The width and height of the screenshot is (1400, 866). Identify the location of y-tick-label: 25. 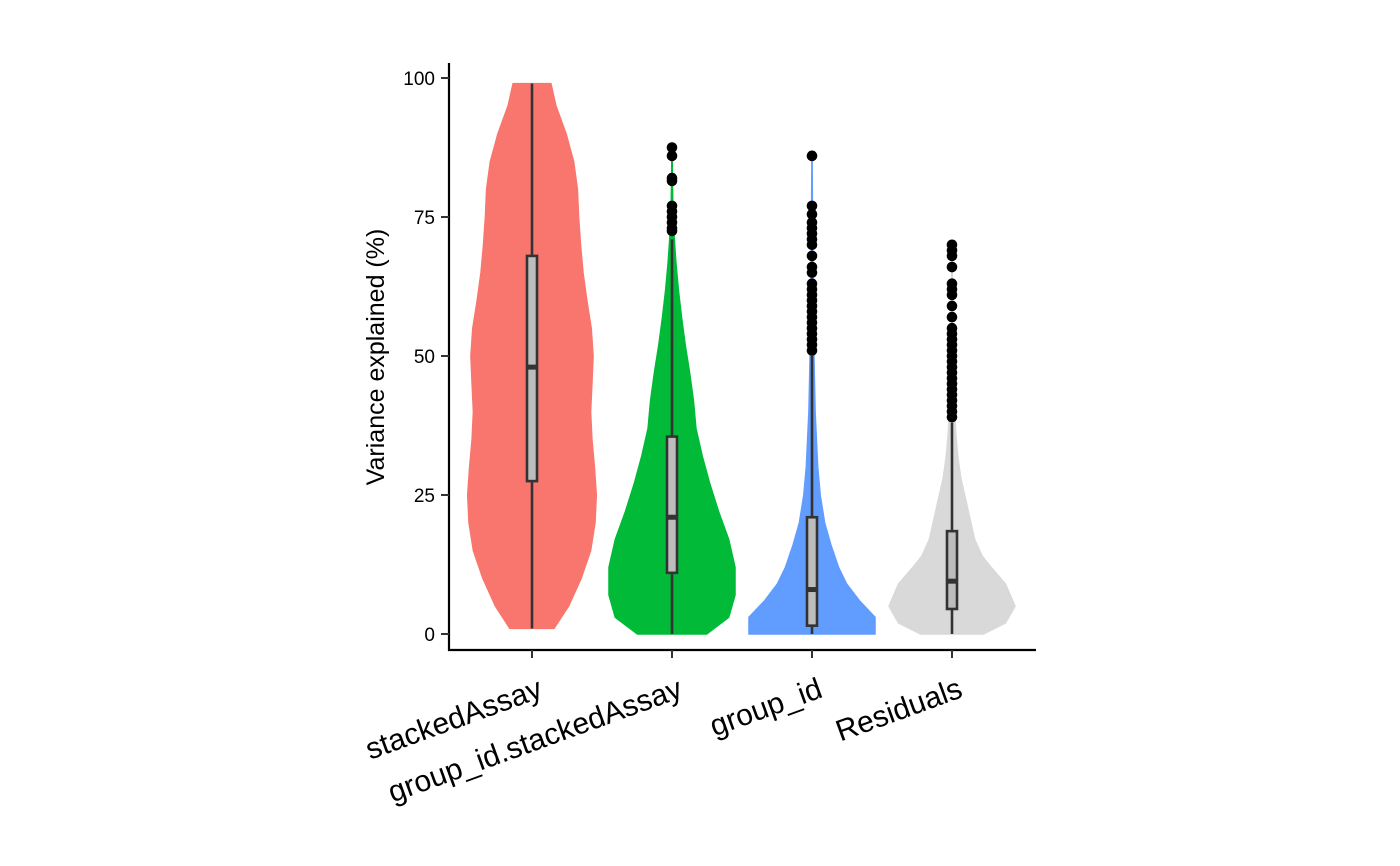
(424, 496).